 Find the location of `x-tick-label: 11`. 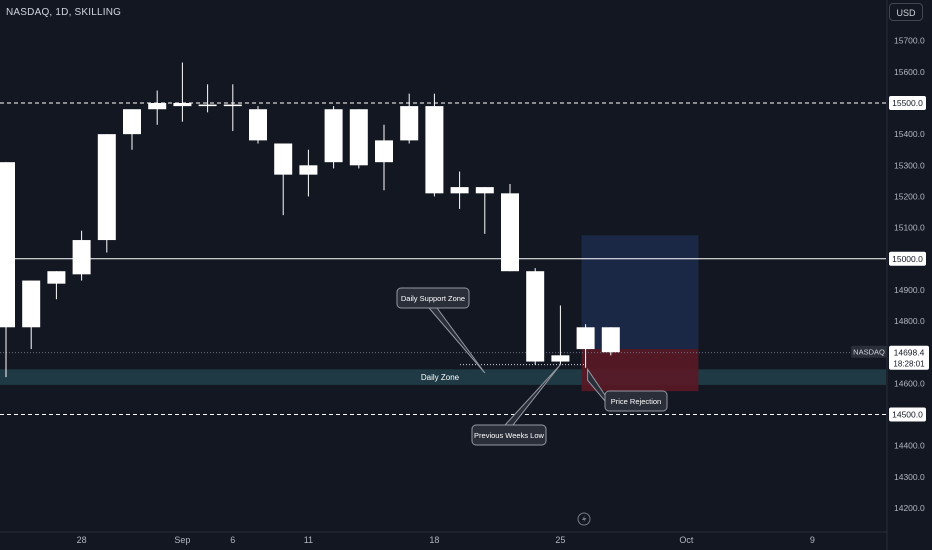

x-tick-label: 11 is located at coordinates (308, 540).